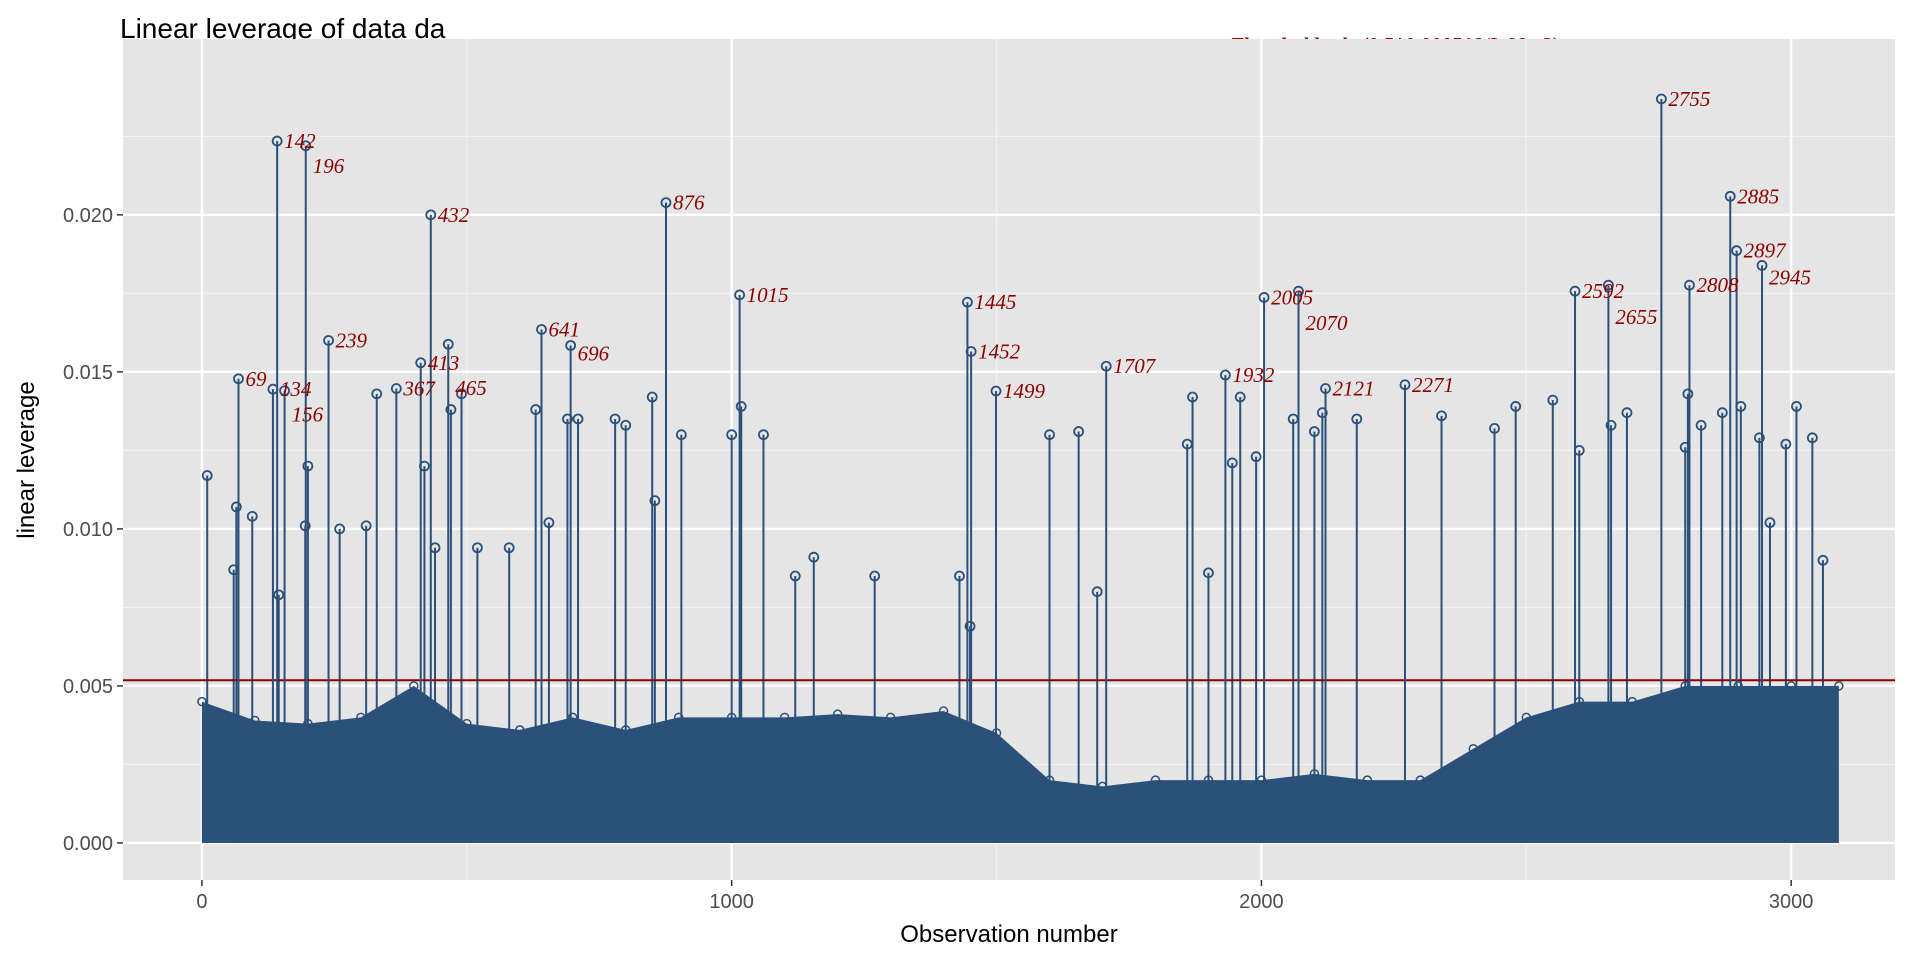 The height and width of the screenshot is (965, 1920). Describe the element at coordinates (1766, 251) in the screenshot. I see `observation-label: 2897` at that location.